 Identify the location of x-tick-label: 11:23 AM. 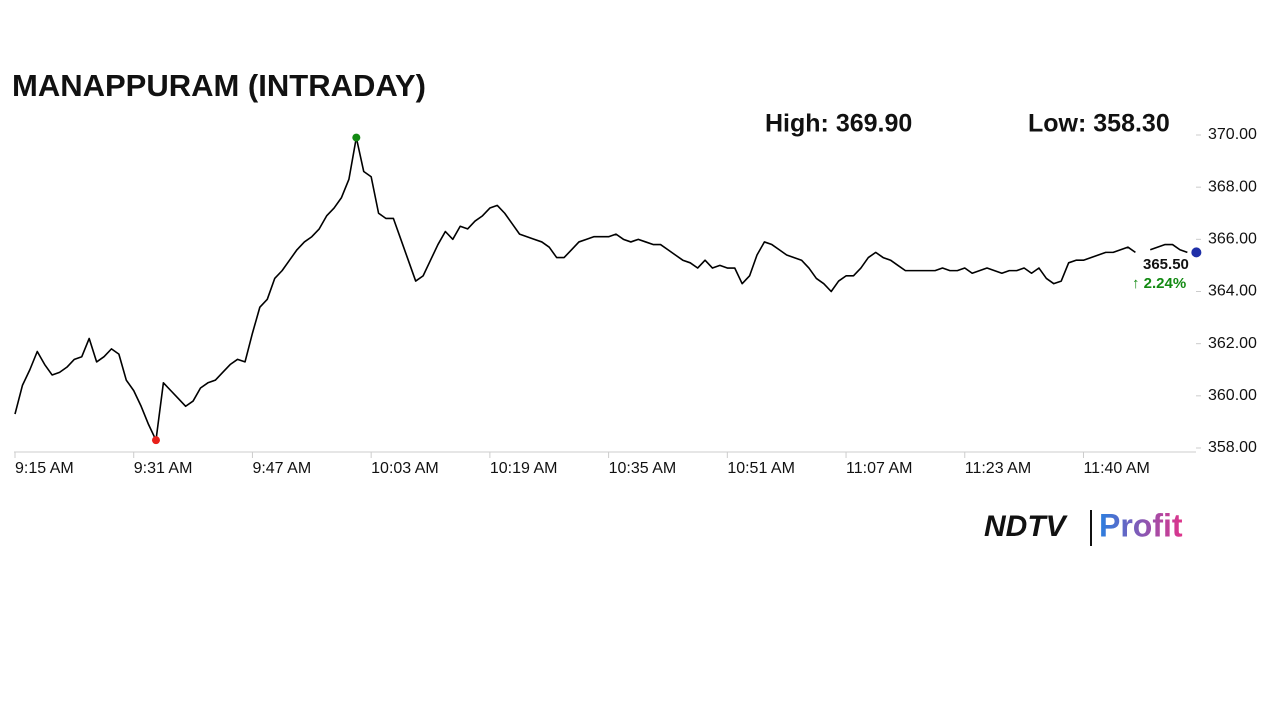
(998, 468).